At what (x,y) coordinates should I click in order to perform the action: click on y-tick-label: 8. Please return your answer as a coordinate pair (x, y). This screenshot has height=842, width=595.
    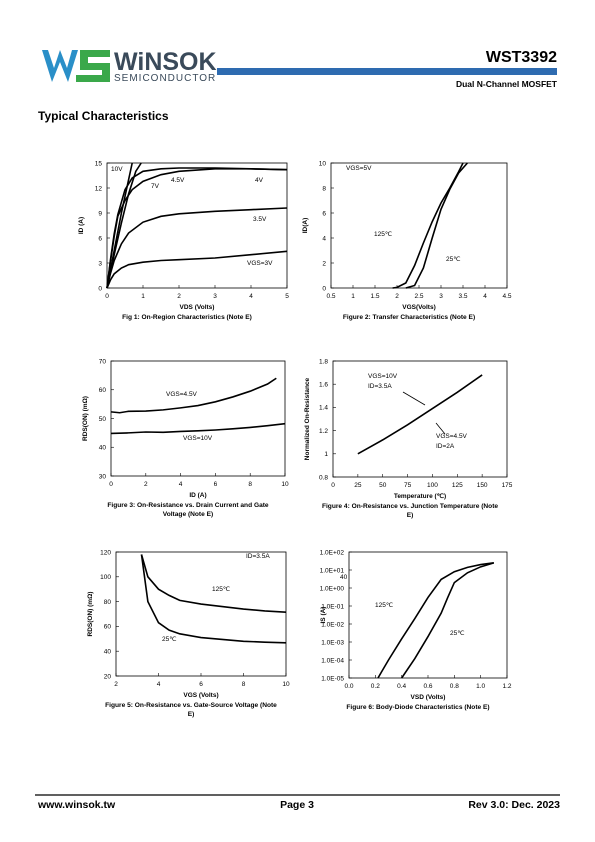
    Looking at the image, I should click on (324, 188).